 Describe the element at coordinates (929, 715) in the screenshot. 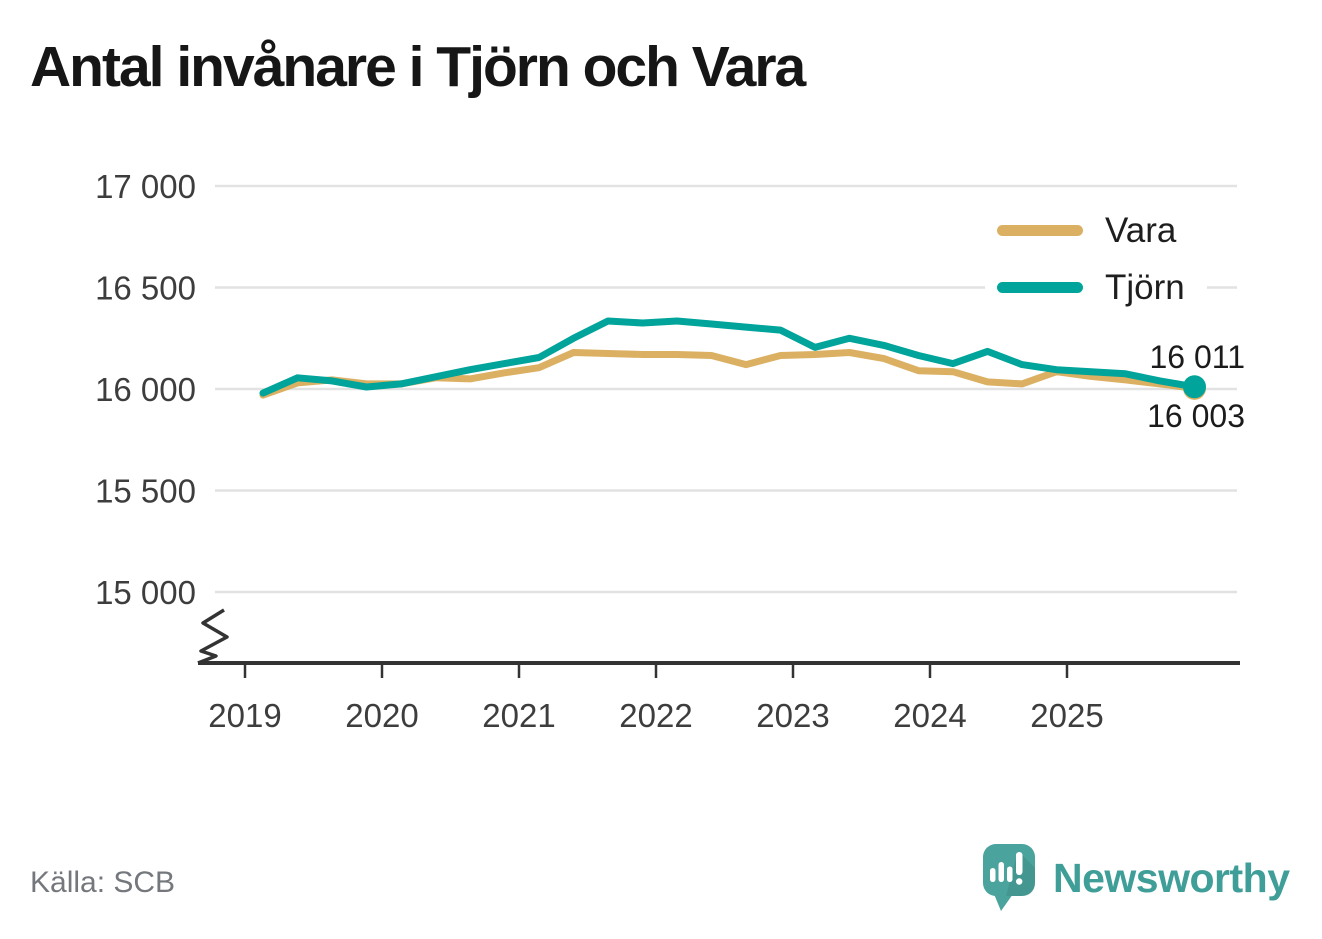

I see `x-axis-tick-label: 2024` at that location.